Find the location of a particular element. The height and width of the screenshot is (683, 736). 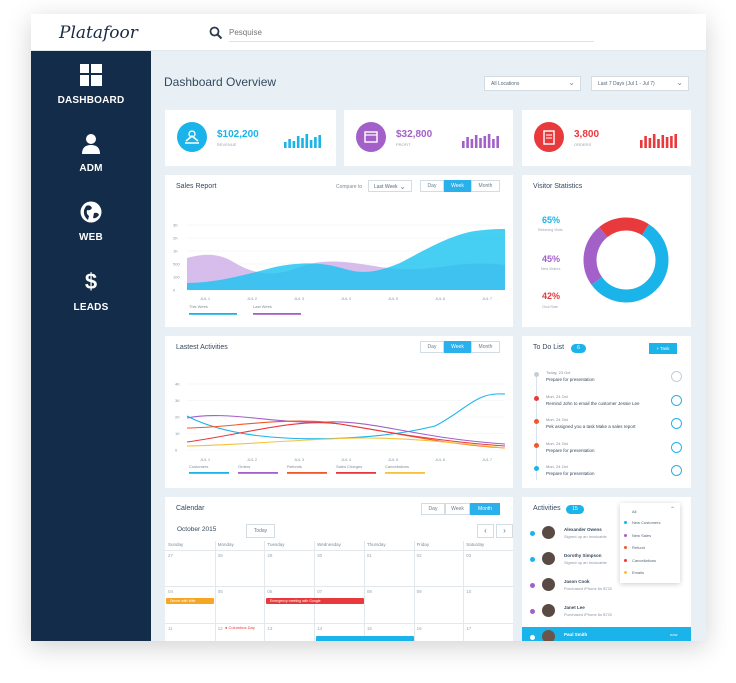

today-button: Today is located at coordinates (260, 531).